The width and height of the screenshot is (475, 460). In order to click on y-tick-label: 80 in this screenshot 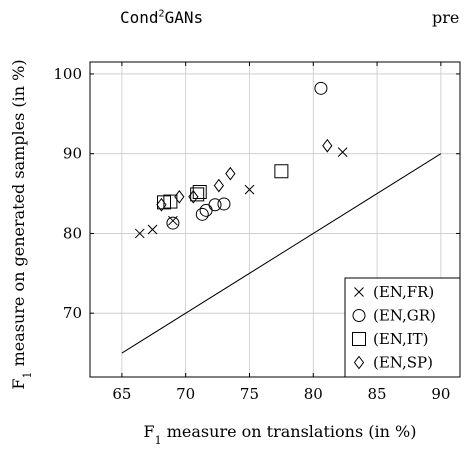, I will do `click(72, 233)`.